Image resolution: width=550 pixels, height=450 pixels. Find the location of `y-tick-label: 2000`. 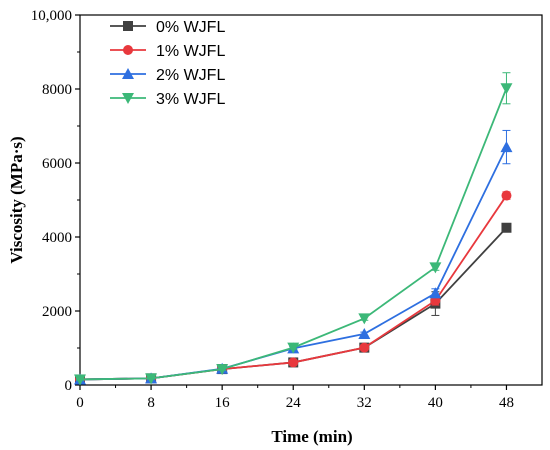

y-tick-label: 2000 is located at coordinates (57, 312).